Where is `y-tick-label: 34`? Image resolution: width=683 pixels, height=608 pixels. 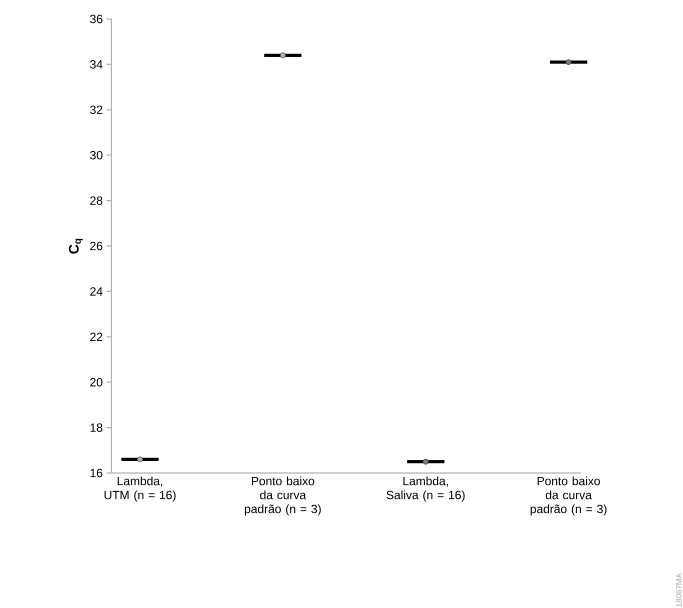
y-tick-label: 34 is located at coordinates (96, 64).